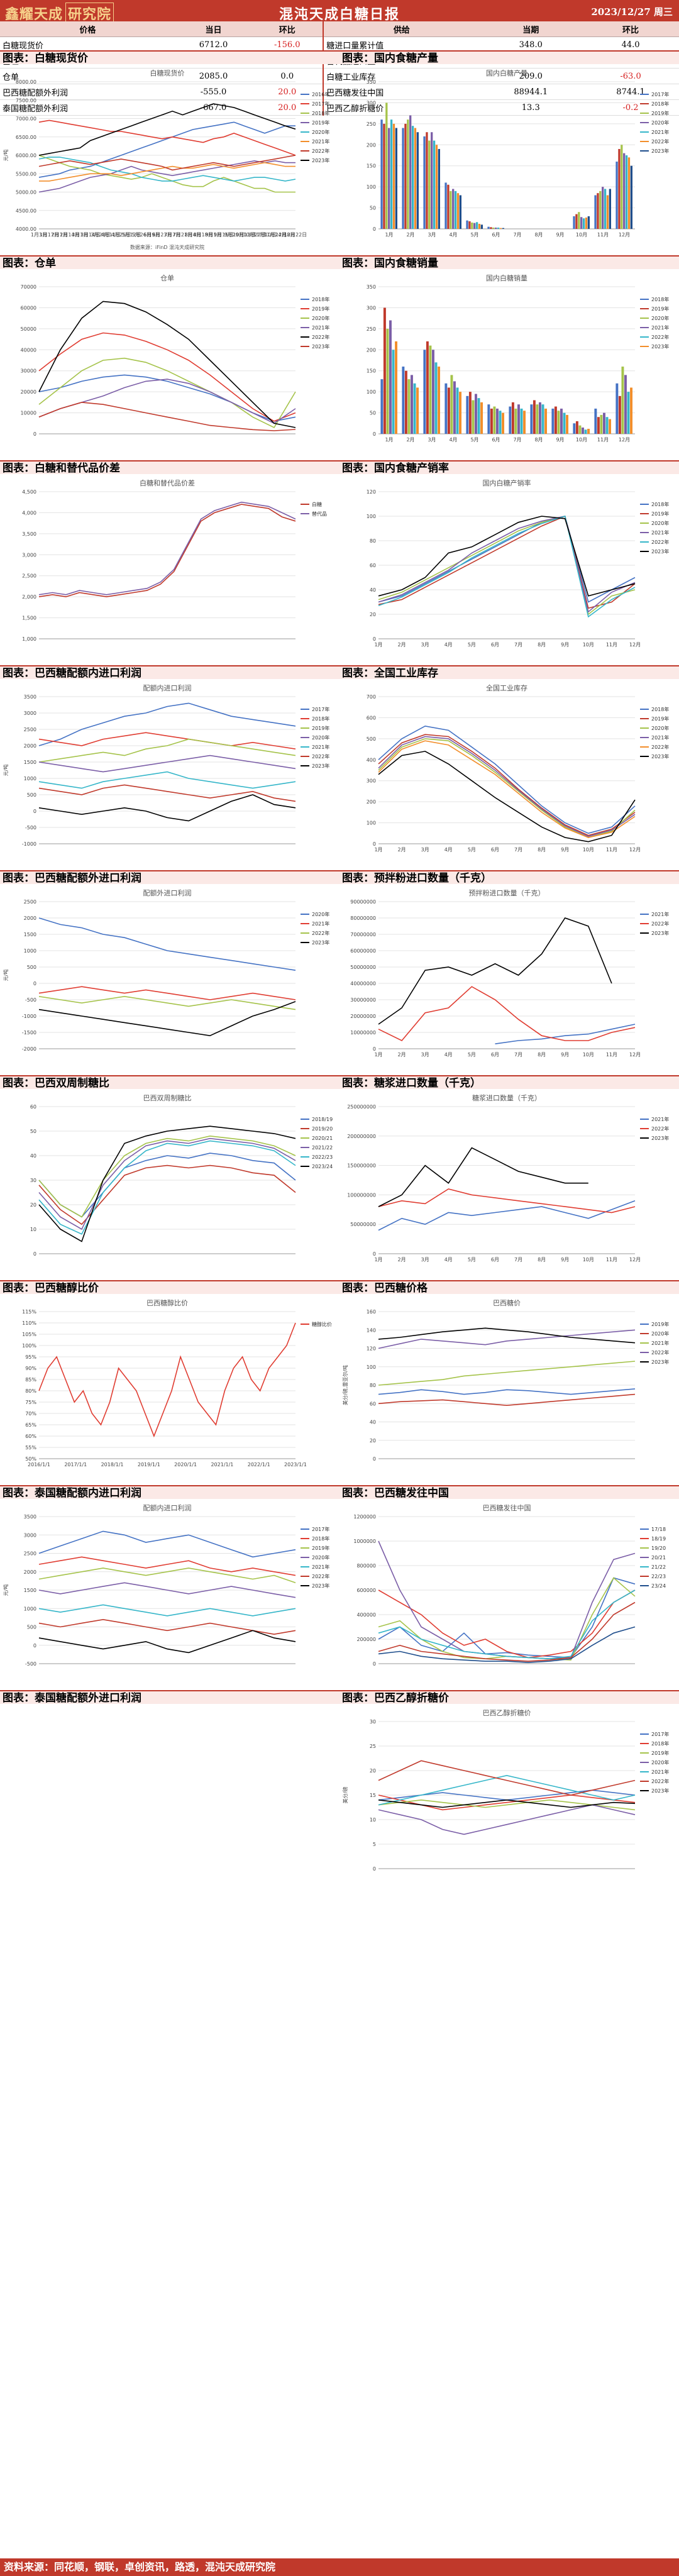 This screenshot has height=2576, width=679. Describe the element at coordinates (6, 771) in the screenshot. I see `y-axis-label: 元/吨` at that location.